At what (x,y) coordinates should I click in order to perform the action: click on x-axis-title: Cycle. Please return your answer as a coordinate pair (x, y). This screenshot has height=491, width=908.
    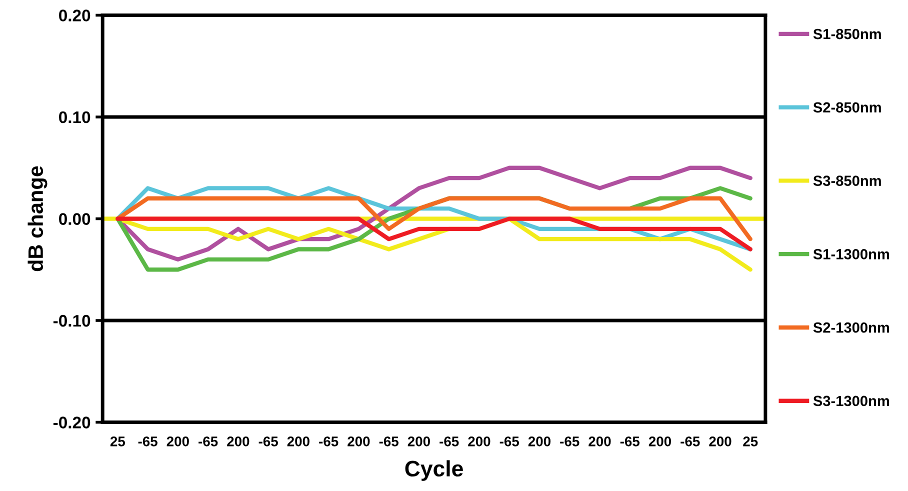
    Looking at the image, I should click on (434, 470).